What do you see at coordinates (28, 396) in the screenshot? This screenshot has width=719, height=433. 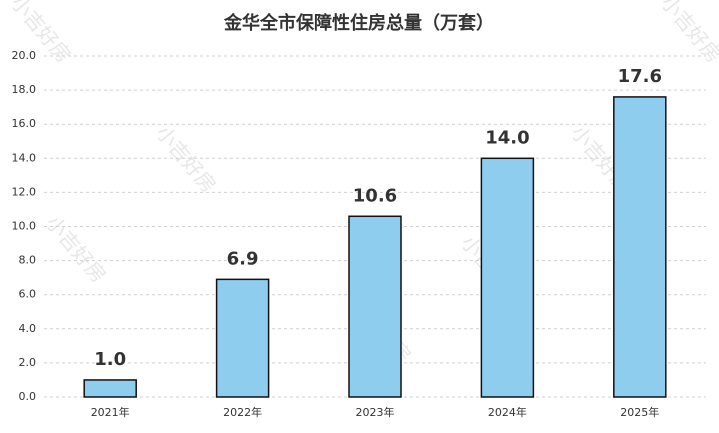 I see `y-tick-label: 0.0` at bounding box center [28, 396].